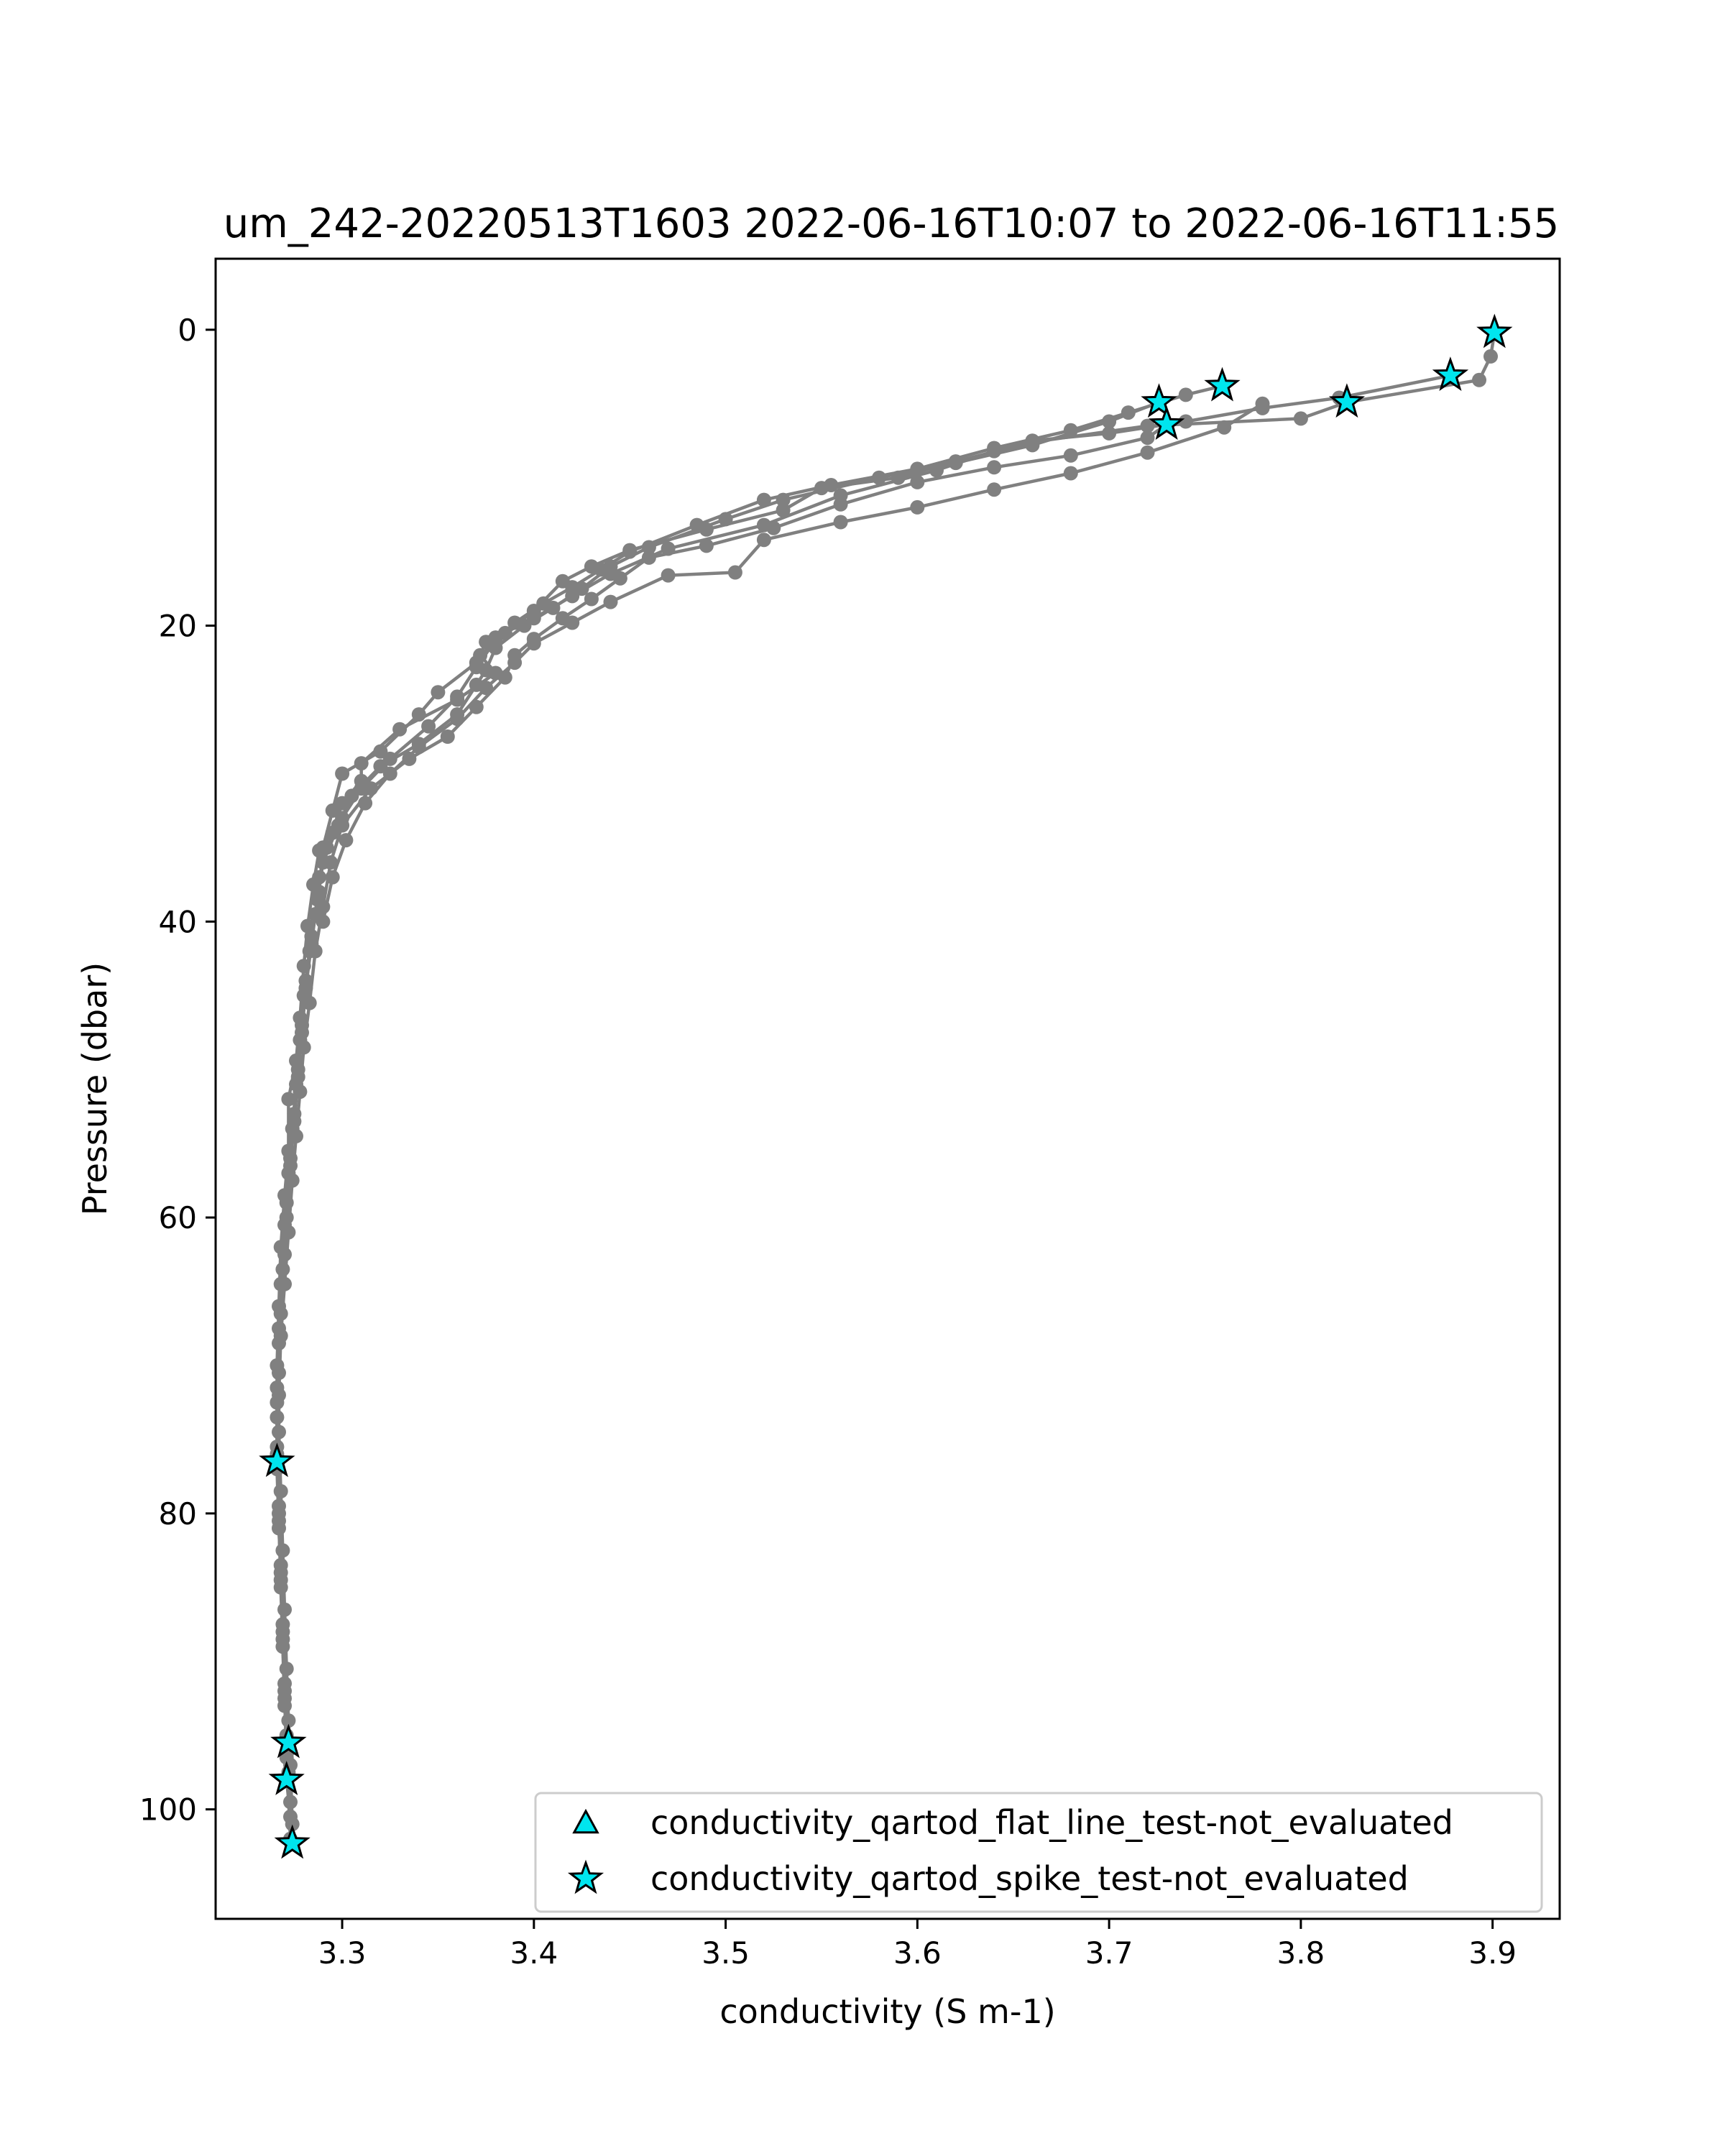 This screenshot has width=1725, height=2156. Describe the element at coordinates (887, 2011) in the screenshot. I see `x-axis-label: conductivity (S m-1)` at that location.